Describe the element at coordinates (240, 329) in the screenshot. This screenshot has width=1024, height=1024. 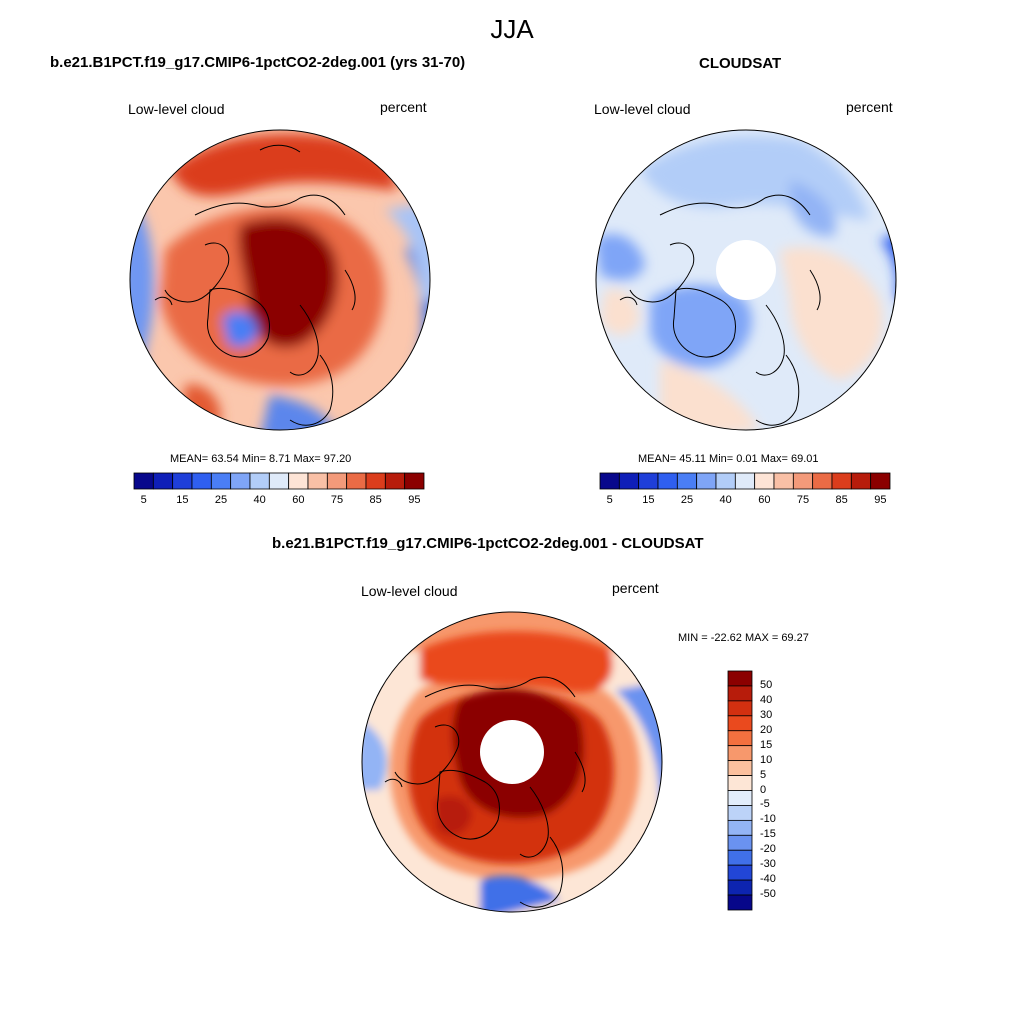
I see `map1-region-greenland-low` at that location.